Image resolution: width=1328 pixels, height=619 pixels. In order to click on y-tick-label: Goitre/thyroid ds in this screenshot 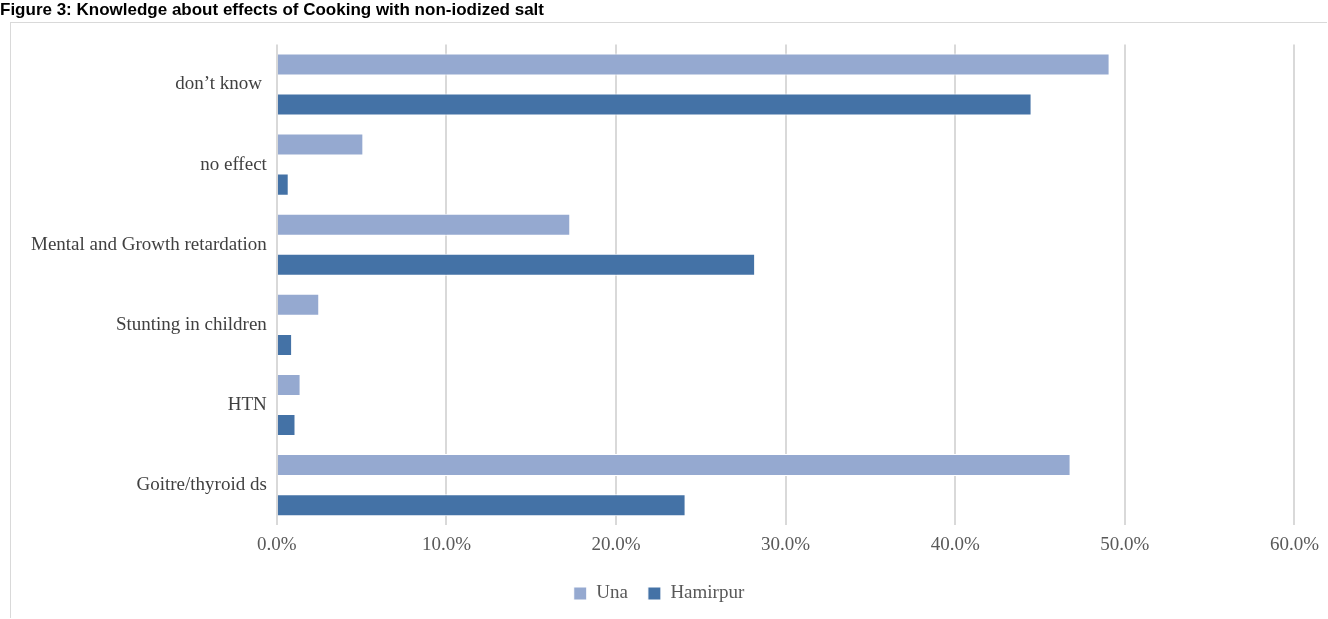, I will do `click(201, 484)`.